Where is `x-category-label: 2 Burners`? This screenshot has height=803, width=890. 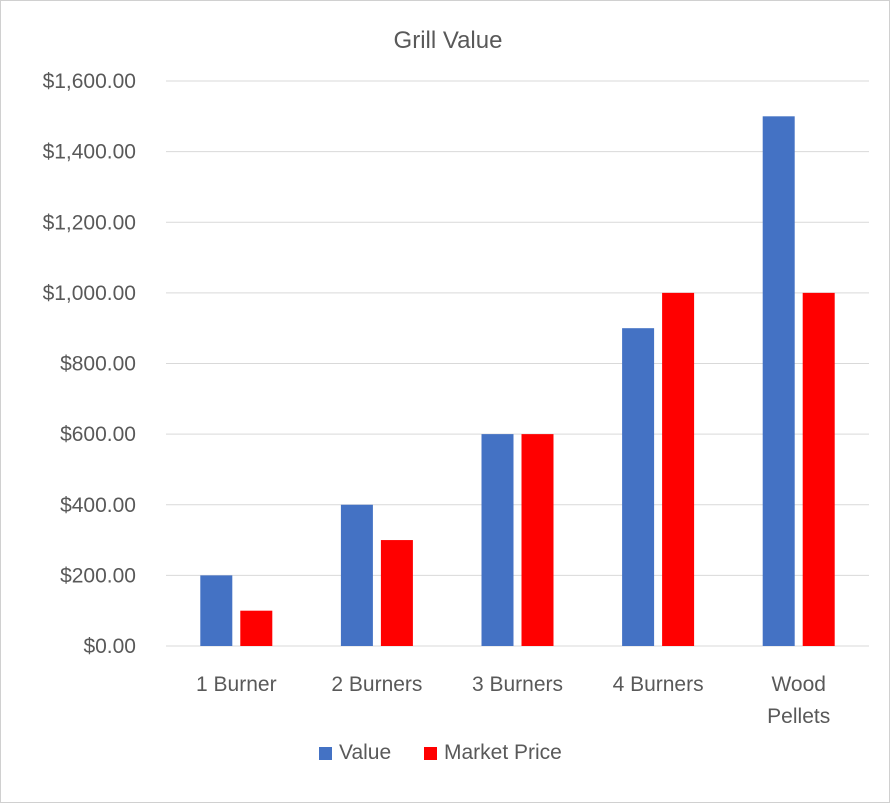 x-category-label: 2 Burners is located at coordinates (376, 684).